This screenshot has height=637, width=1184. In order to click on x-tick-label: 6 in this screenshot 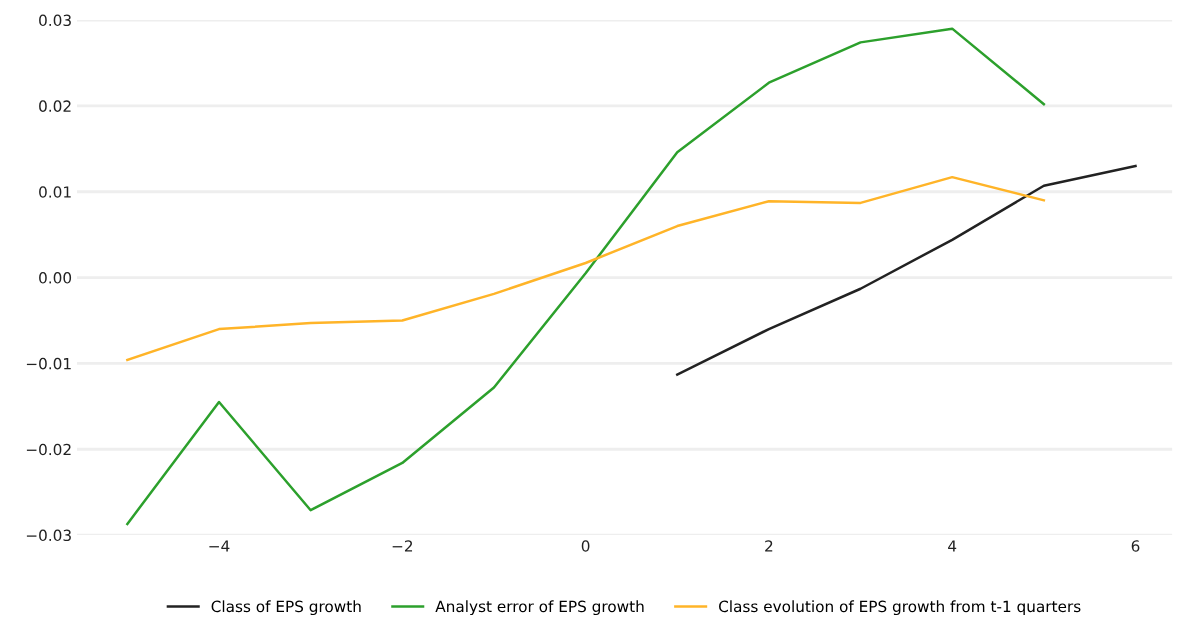, I will do `click(1135, 546)`.